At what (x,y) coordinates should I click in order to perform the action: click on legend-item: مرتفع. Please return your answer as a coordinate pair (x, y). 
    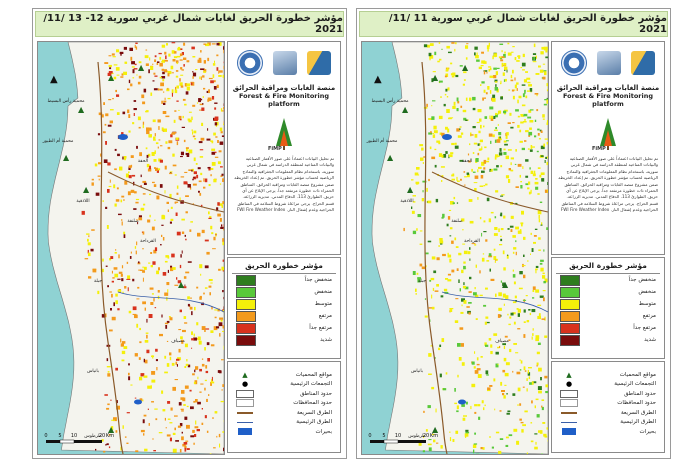
    Looking at the image, I should click on (608, 316).